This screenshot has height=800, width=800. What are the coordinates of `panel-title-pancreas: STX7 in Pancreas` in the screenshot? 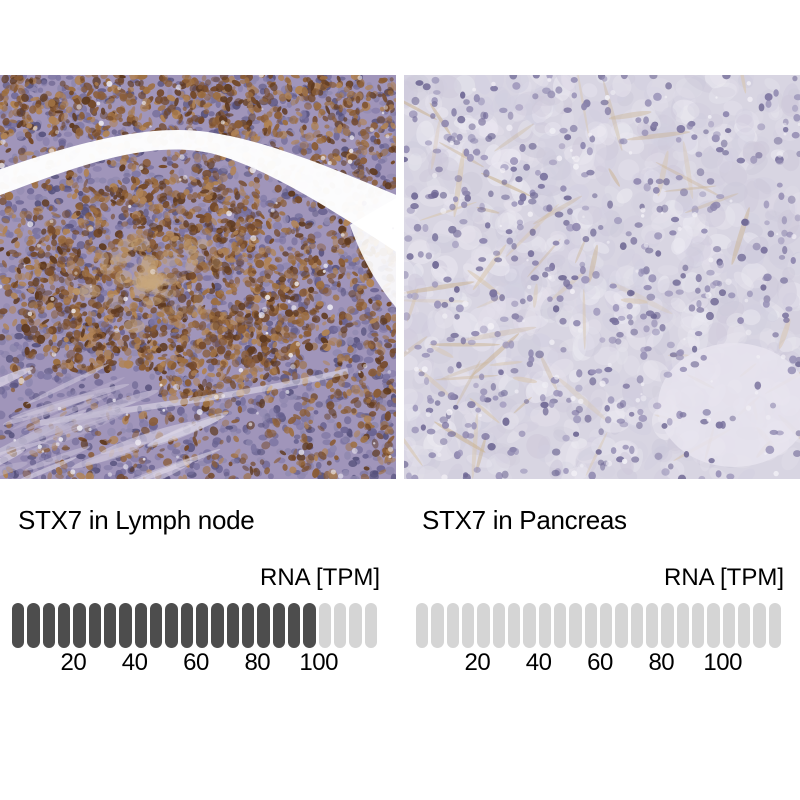 It's located at (524, 520).